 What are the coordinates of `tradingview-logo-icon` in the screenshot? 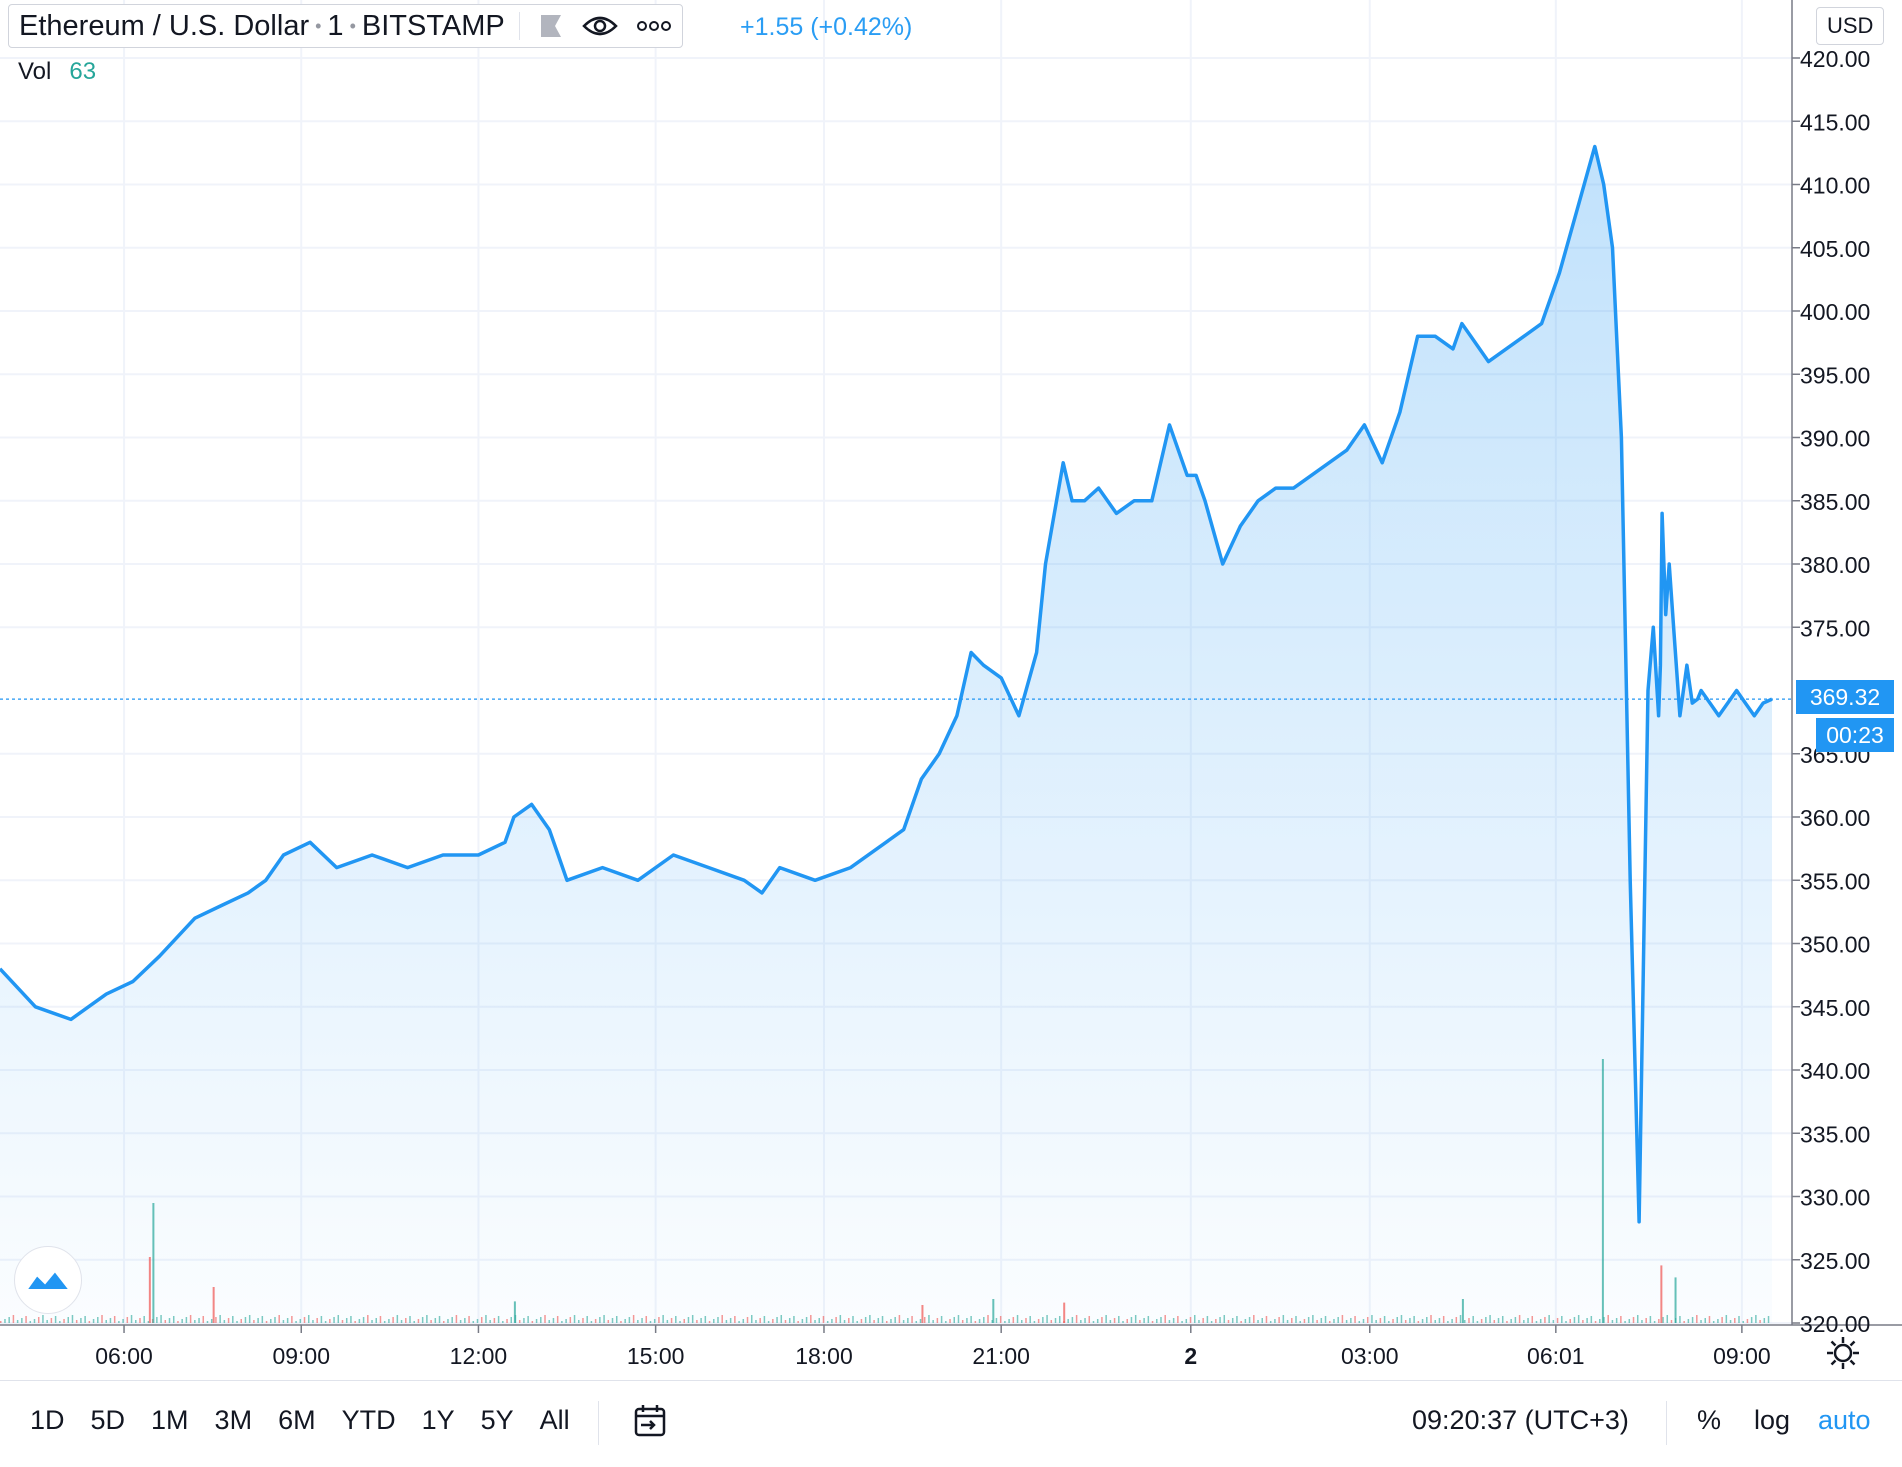 It's located at (48, 1280).